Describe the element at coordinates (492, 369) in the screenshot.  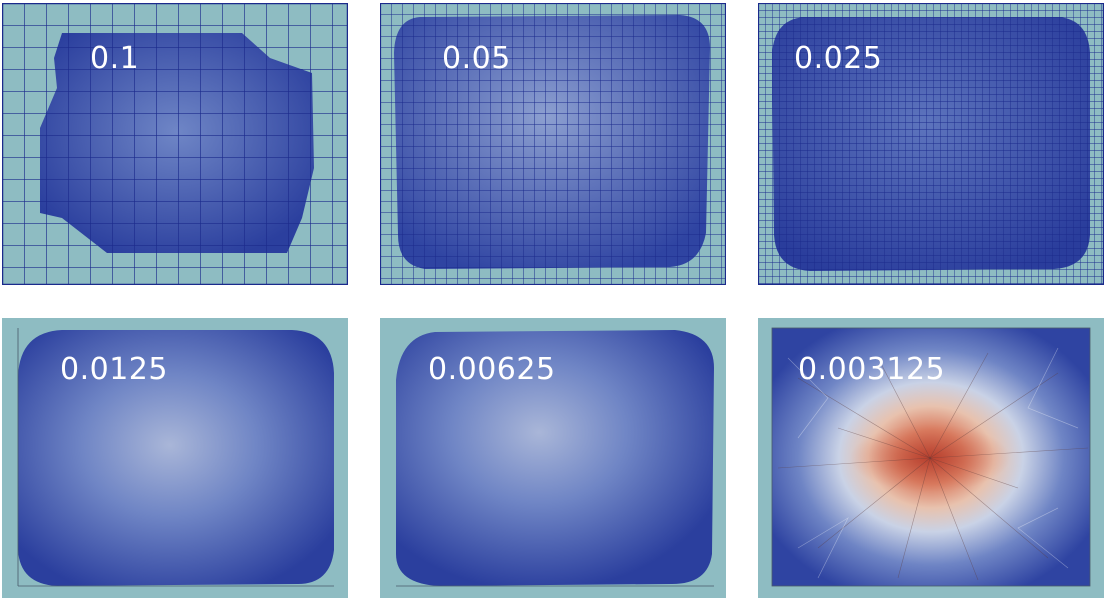
I see `panel-label: 0.00625` at that location.